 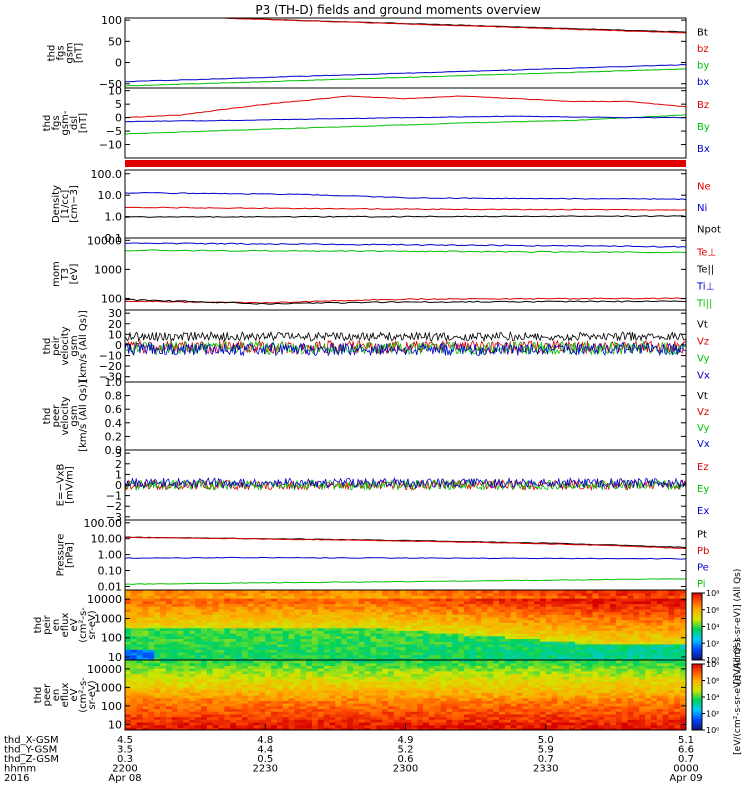 What do you see at coordinates (702, 325) in the screenshot?
I see `legend-Vt: Vt` at bounding box center [702, 325].